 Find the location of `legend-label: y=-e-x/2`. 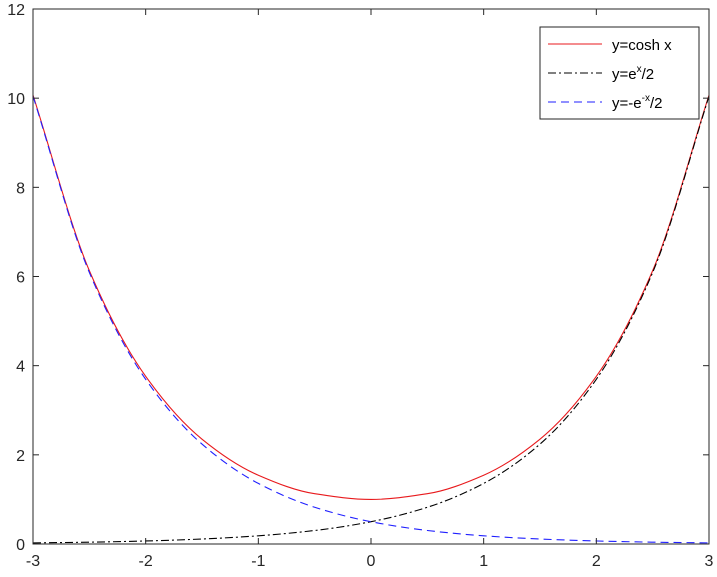

legend-label: y=-e-x/2 is located at coordinates (637, 102).